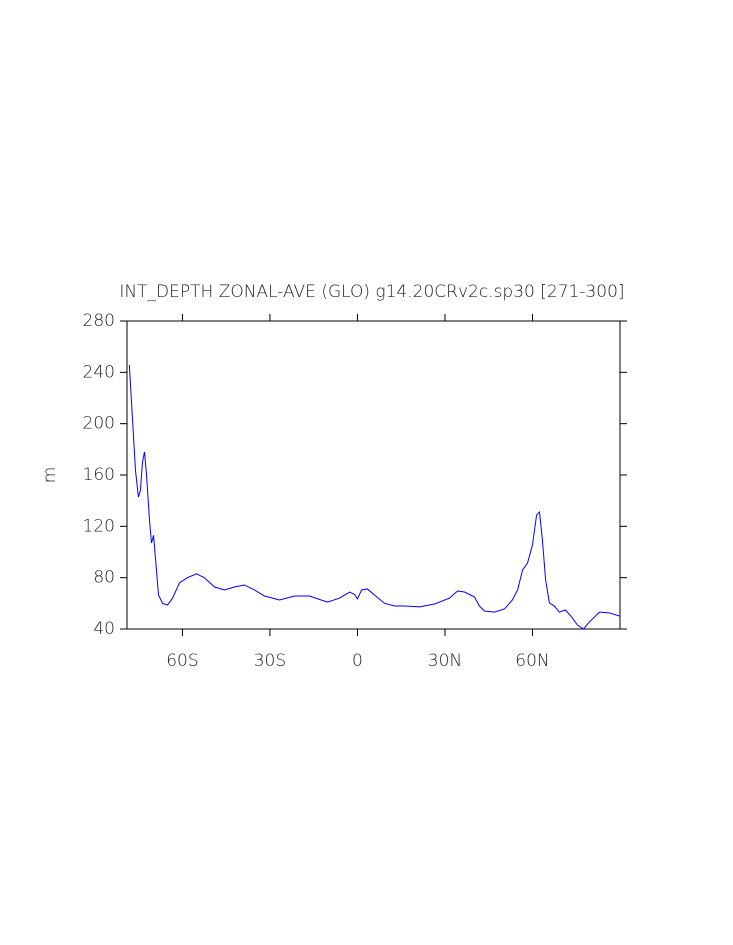 Image resolution: width=733 pixels, height=945 pixels. What do you see at coordinates (445, 661) in the screenshot?
I see `x-tick-label: 30N` at bounding box center [445, 661].